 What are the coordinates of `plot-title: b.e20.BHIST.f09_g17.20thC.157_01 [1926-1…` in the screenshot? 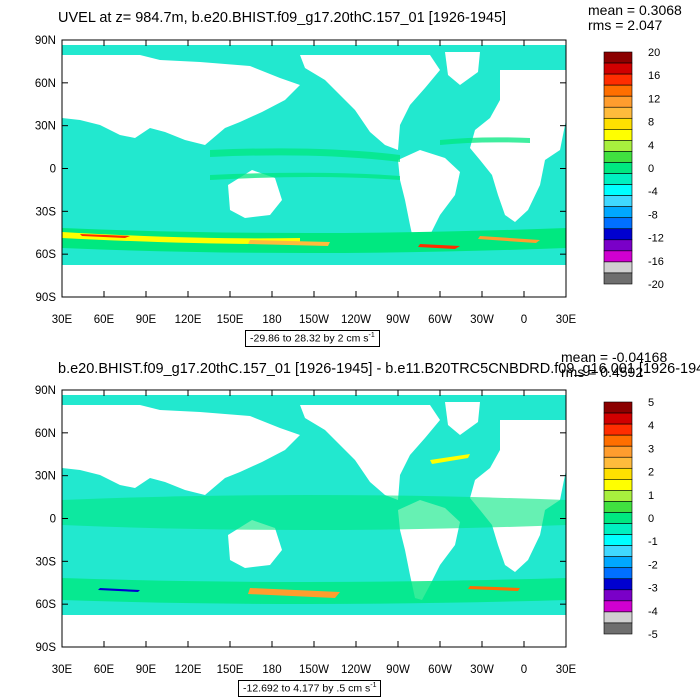 It's located at (379, 369).